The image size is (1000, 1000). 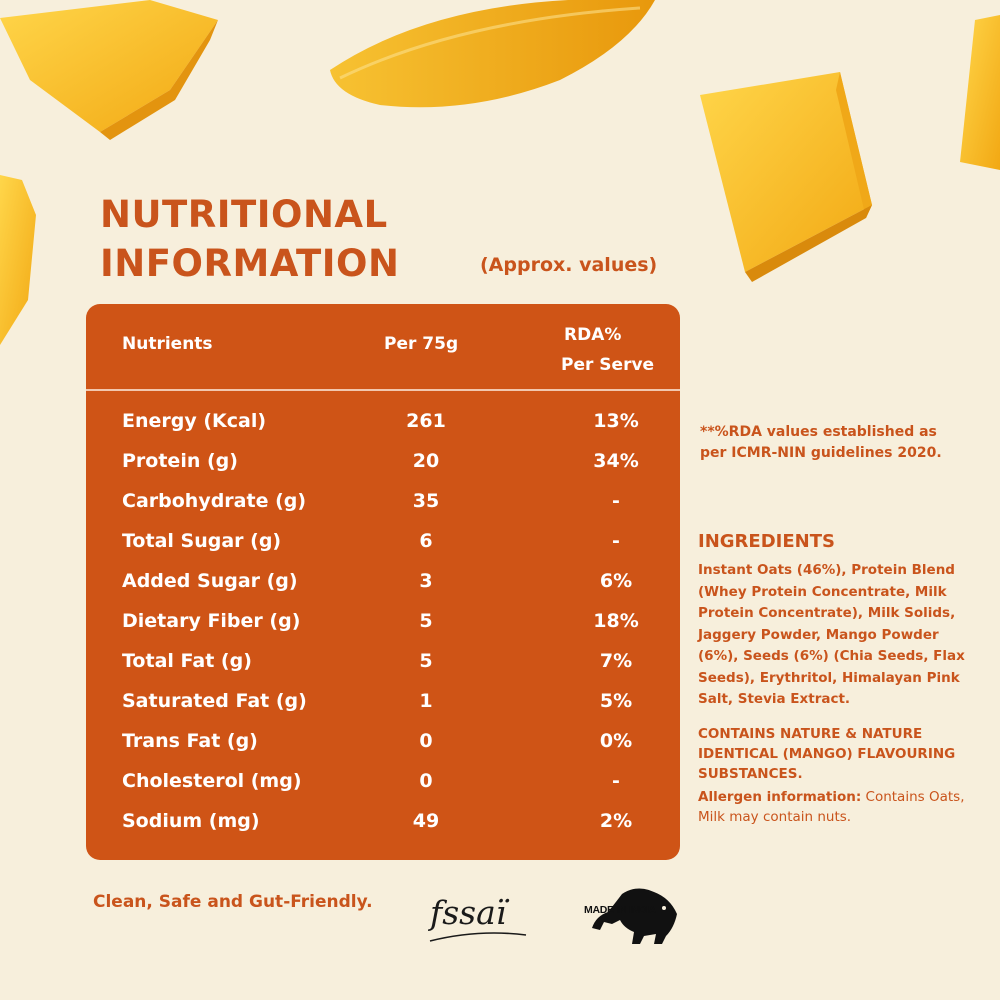 I want to click on table-row: Carbohydrate (g) 35 -, so click(x=383, y=502).